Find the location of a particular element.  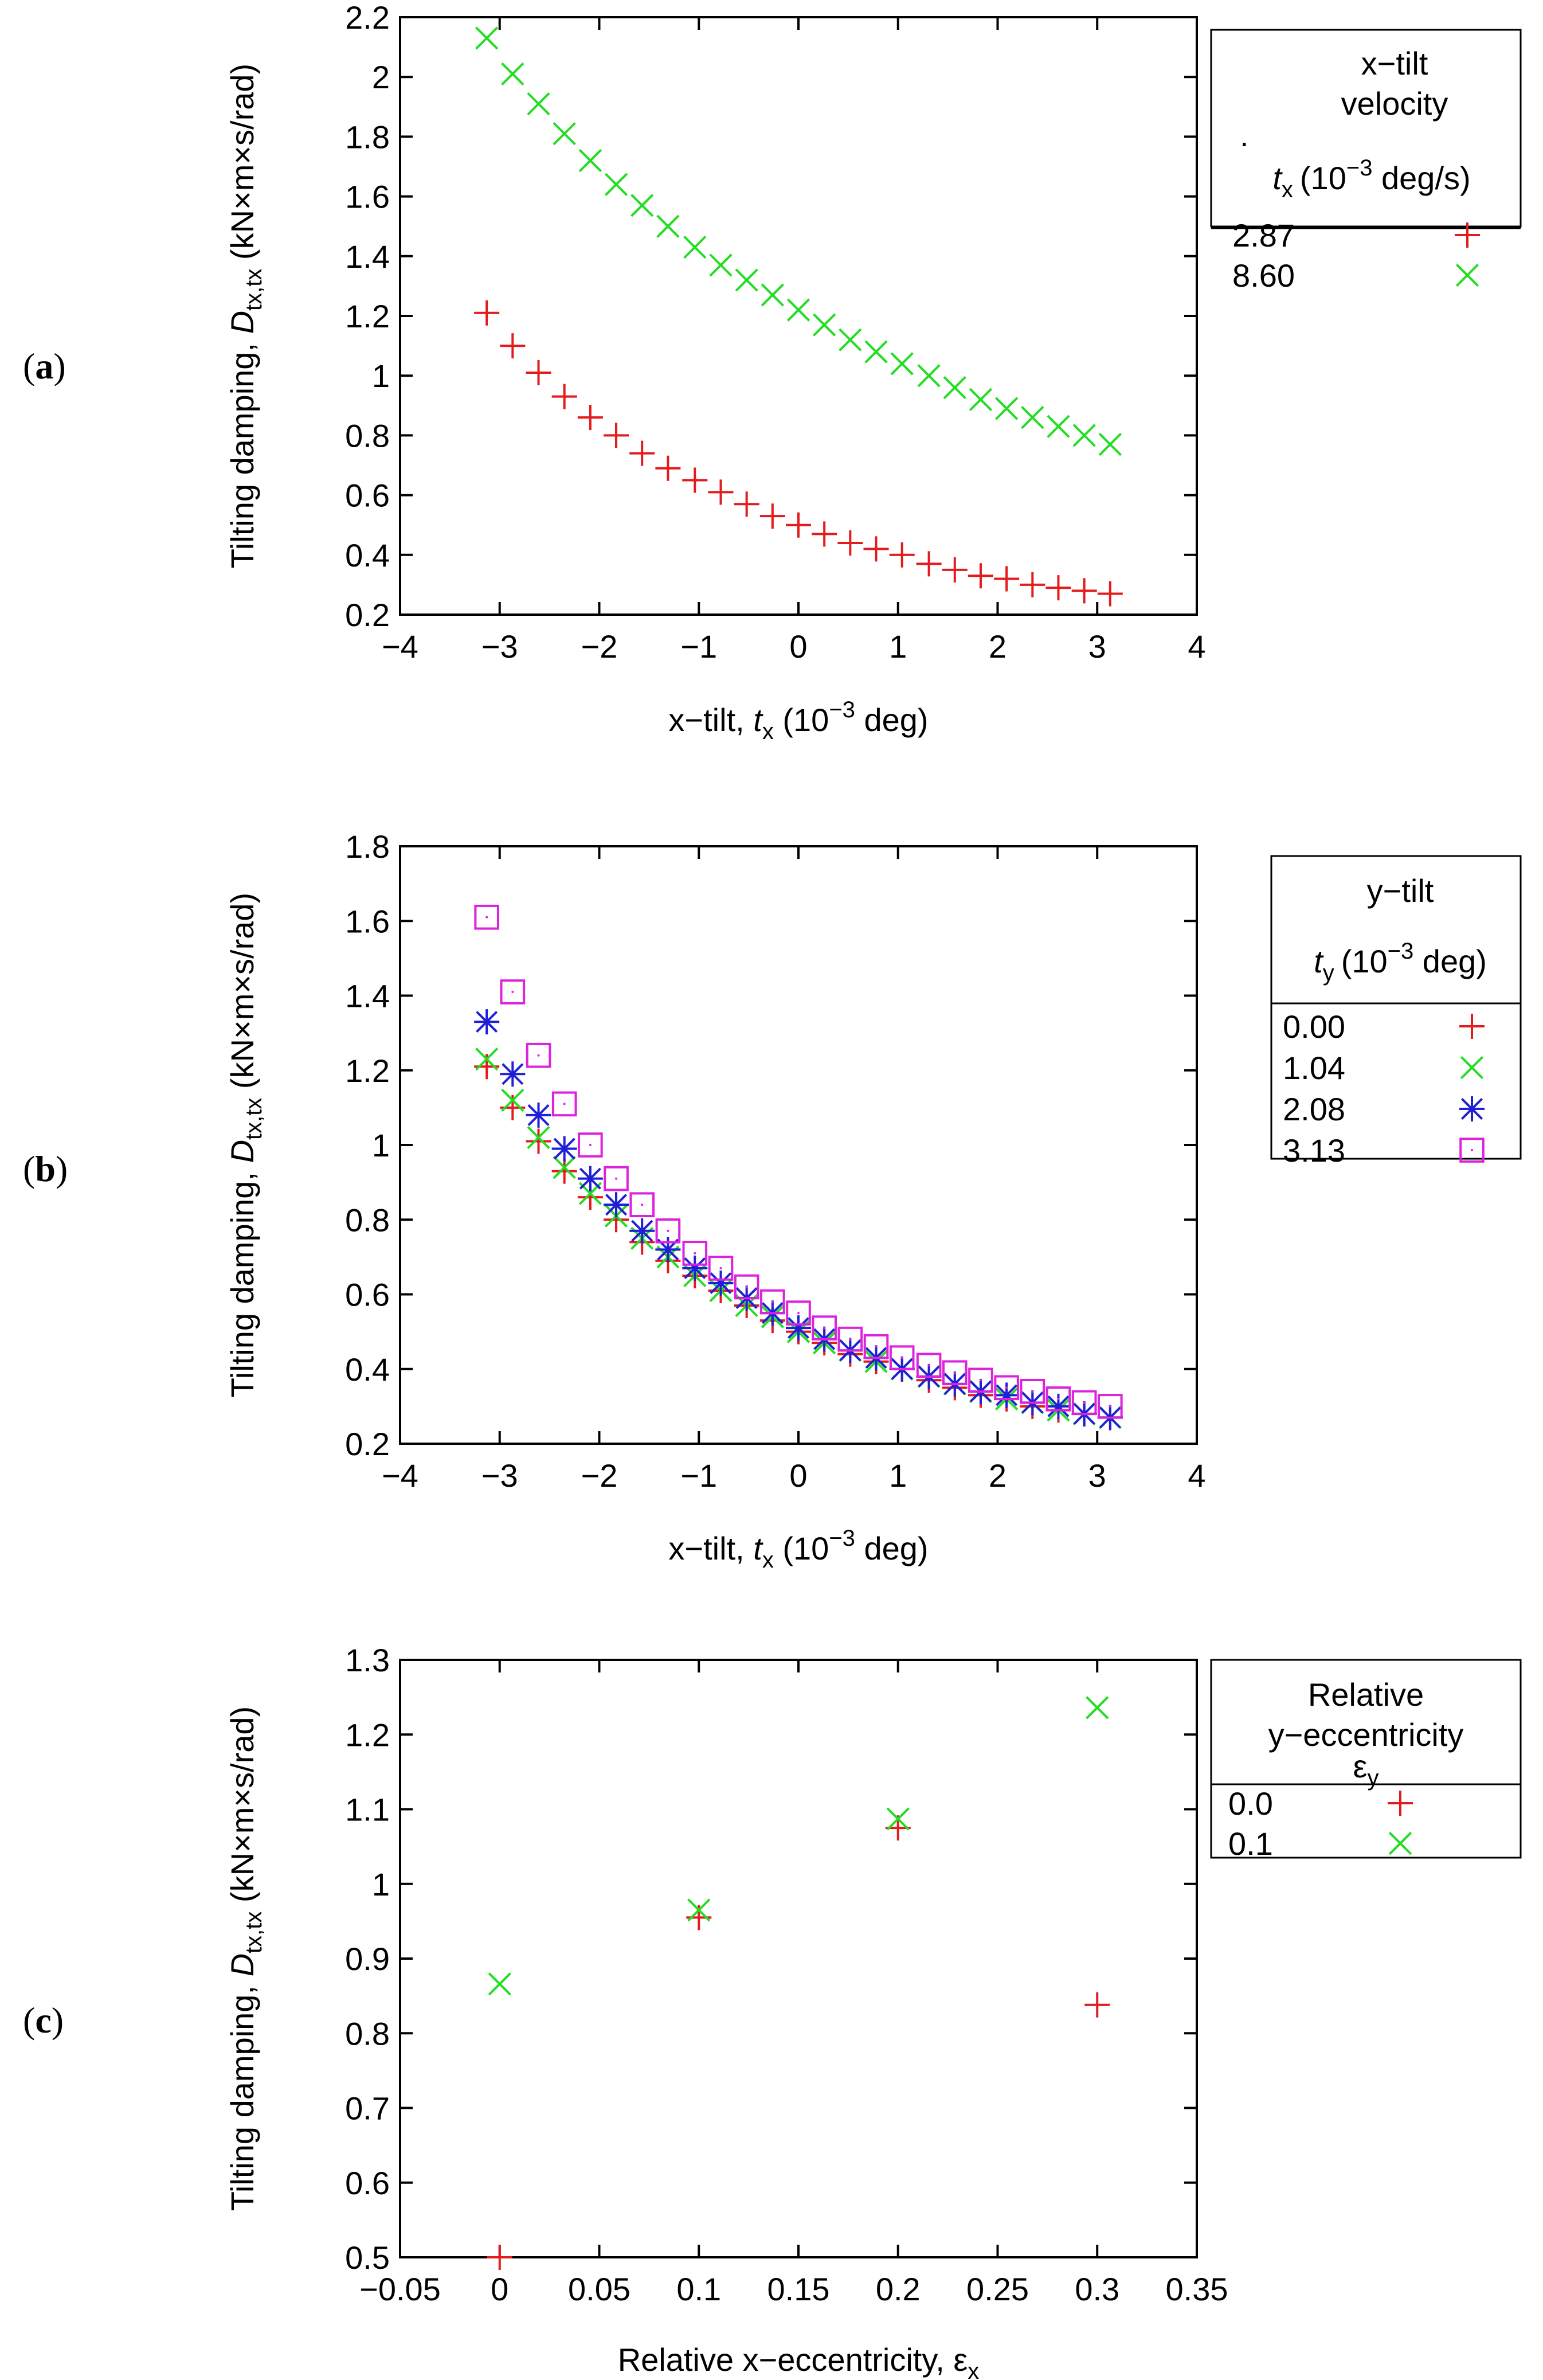

data-marks-a is located at coordinates (798, 316).